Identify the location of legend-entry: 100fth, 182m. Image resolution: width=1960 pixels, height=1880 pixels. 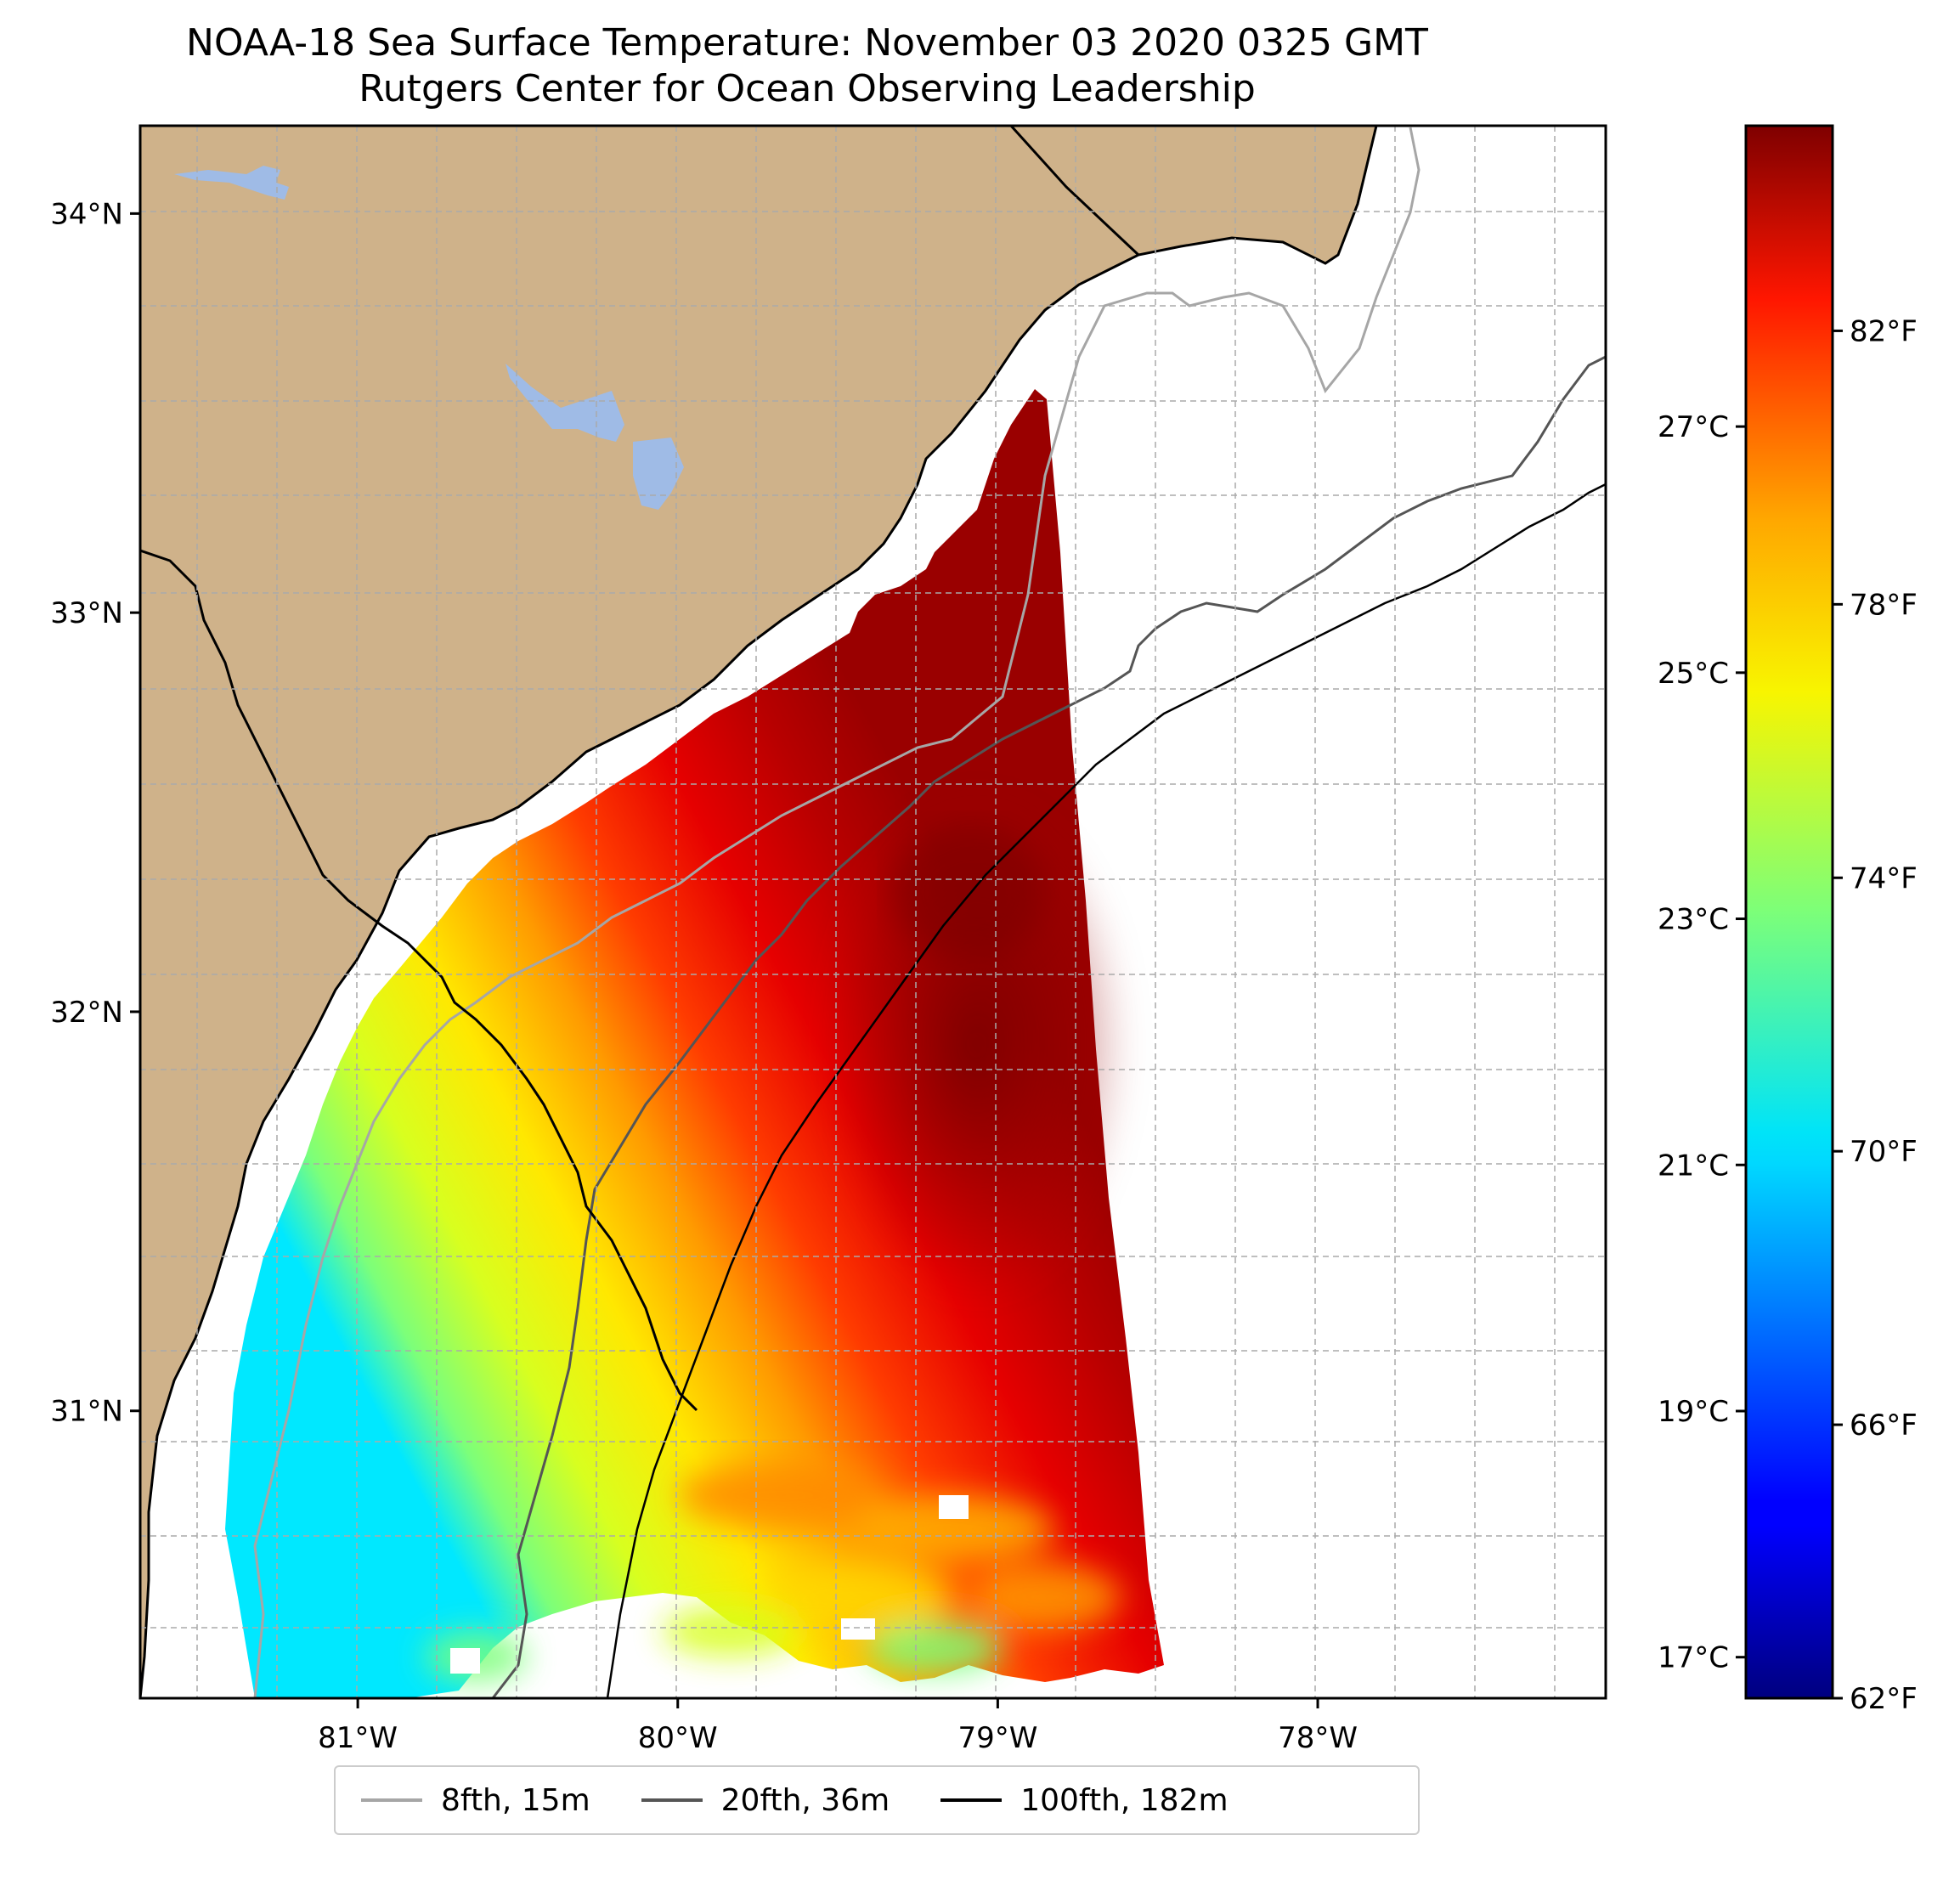
(1084, 1800).